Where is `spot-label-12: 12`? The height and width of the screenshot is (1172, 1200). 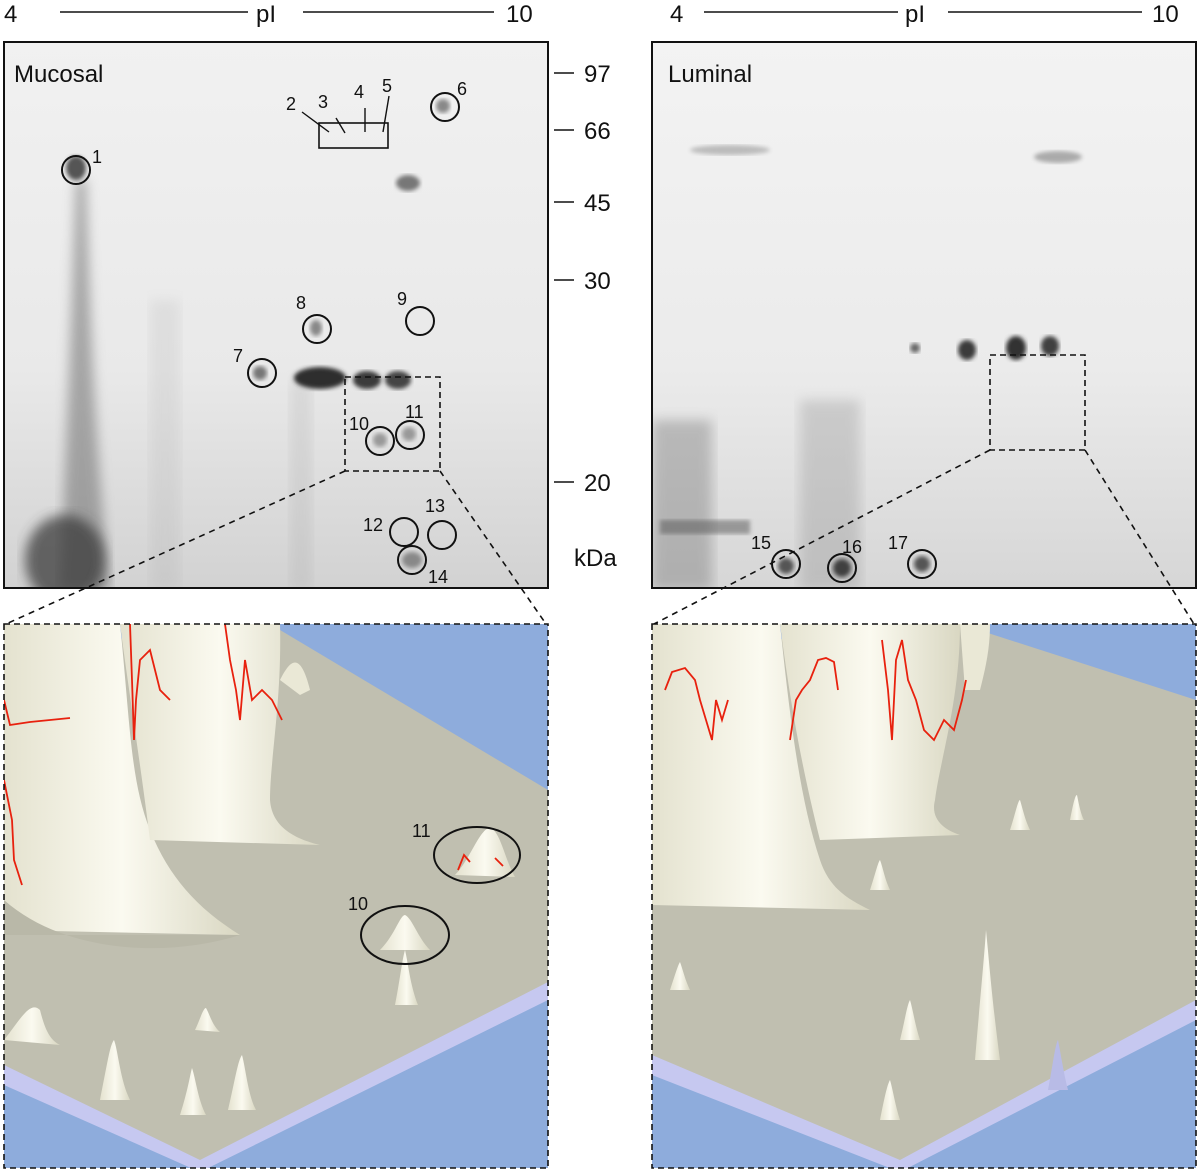
spot-label-12: 12 is located at coordinates (373, 525).